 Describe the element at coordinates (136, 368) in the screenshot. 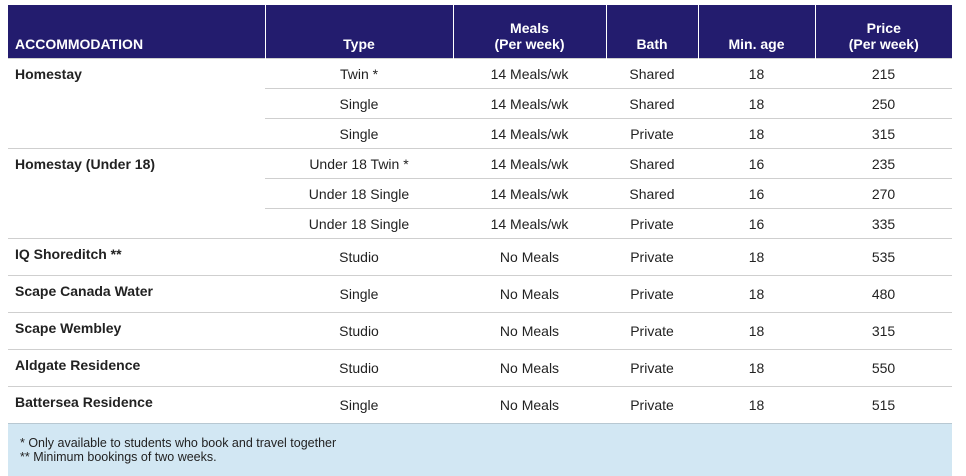

I see `accommodation-name: Aldgate Residence` at that location.